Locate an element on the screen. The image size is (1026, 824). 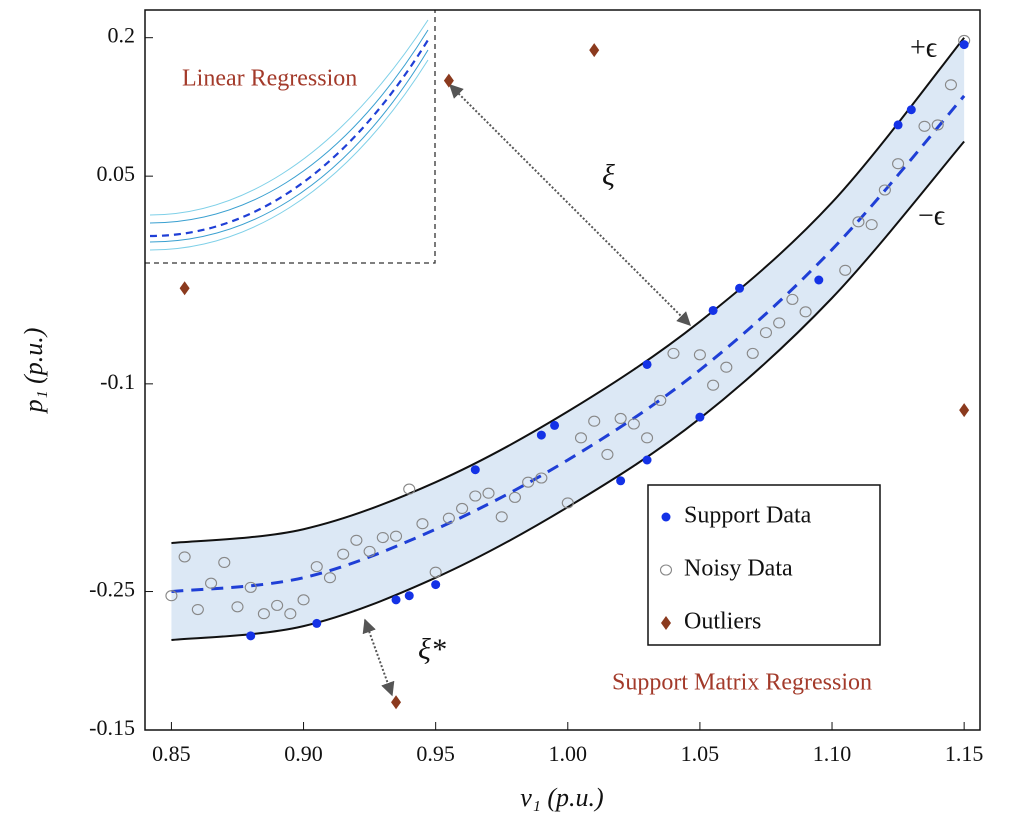
y-tick-label: 0.05 is located at coordinates (116, 173).